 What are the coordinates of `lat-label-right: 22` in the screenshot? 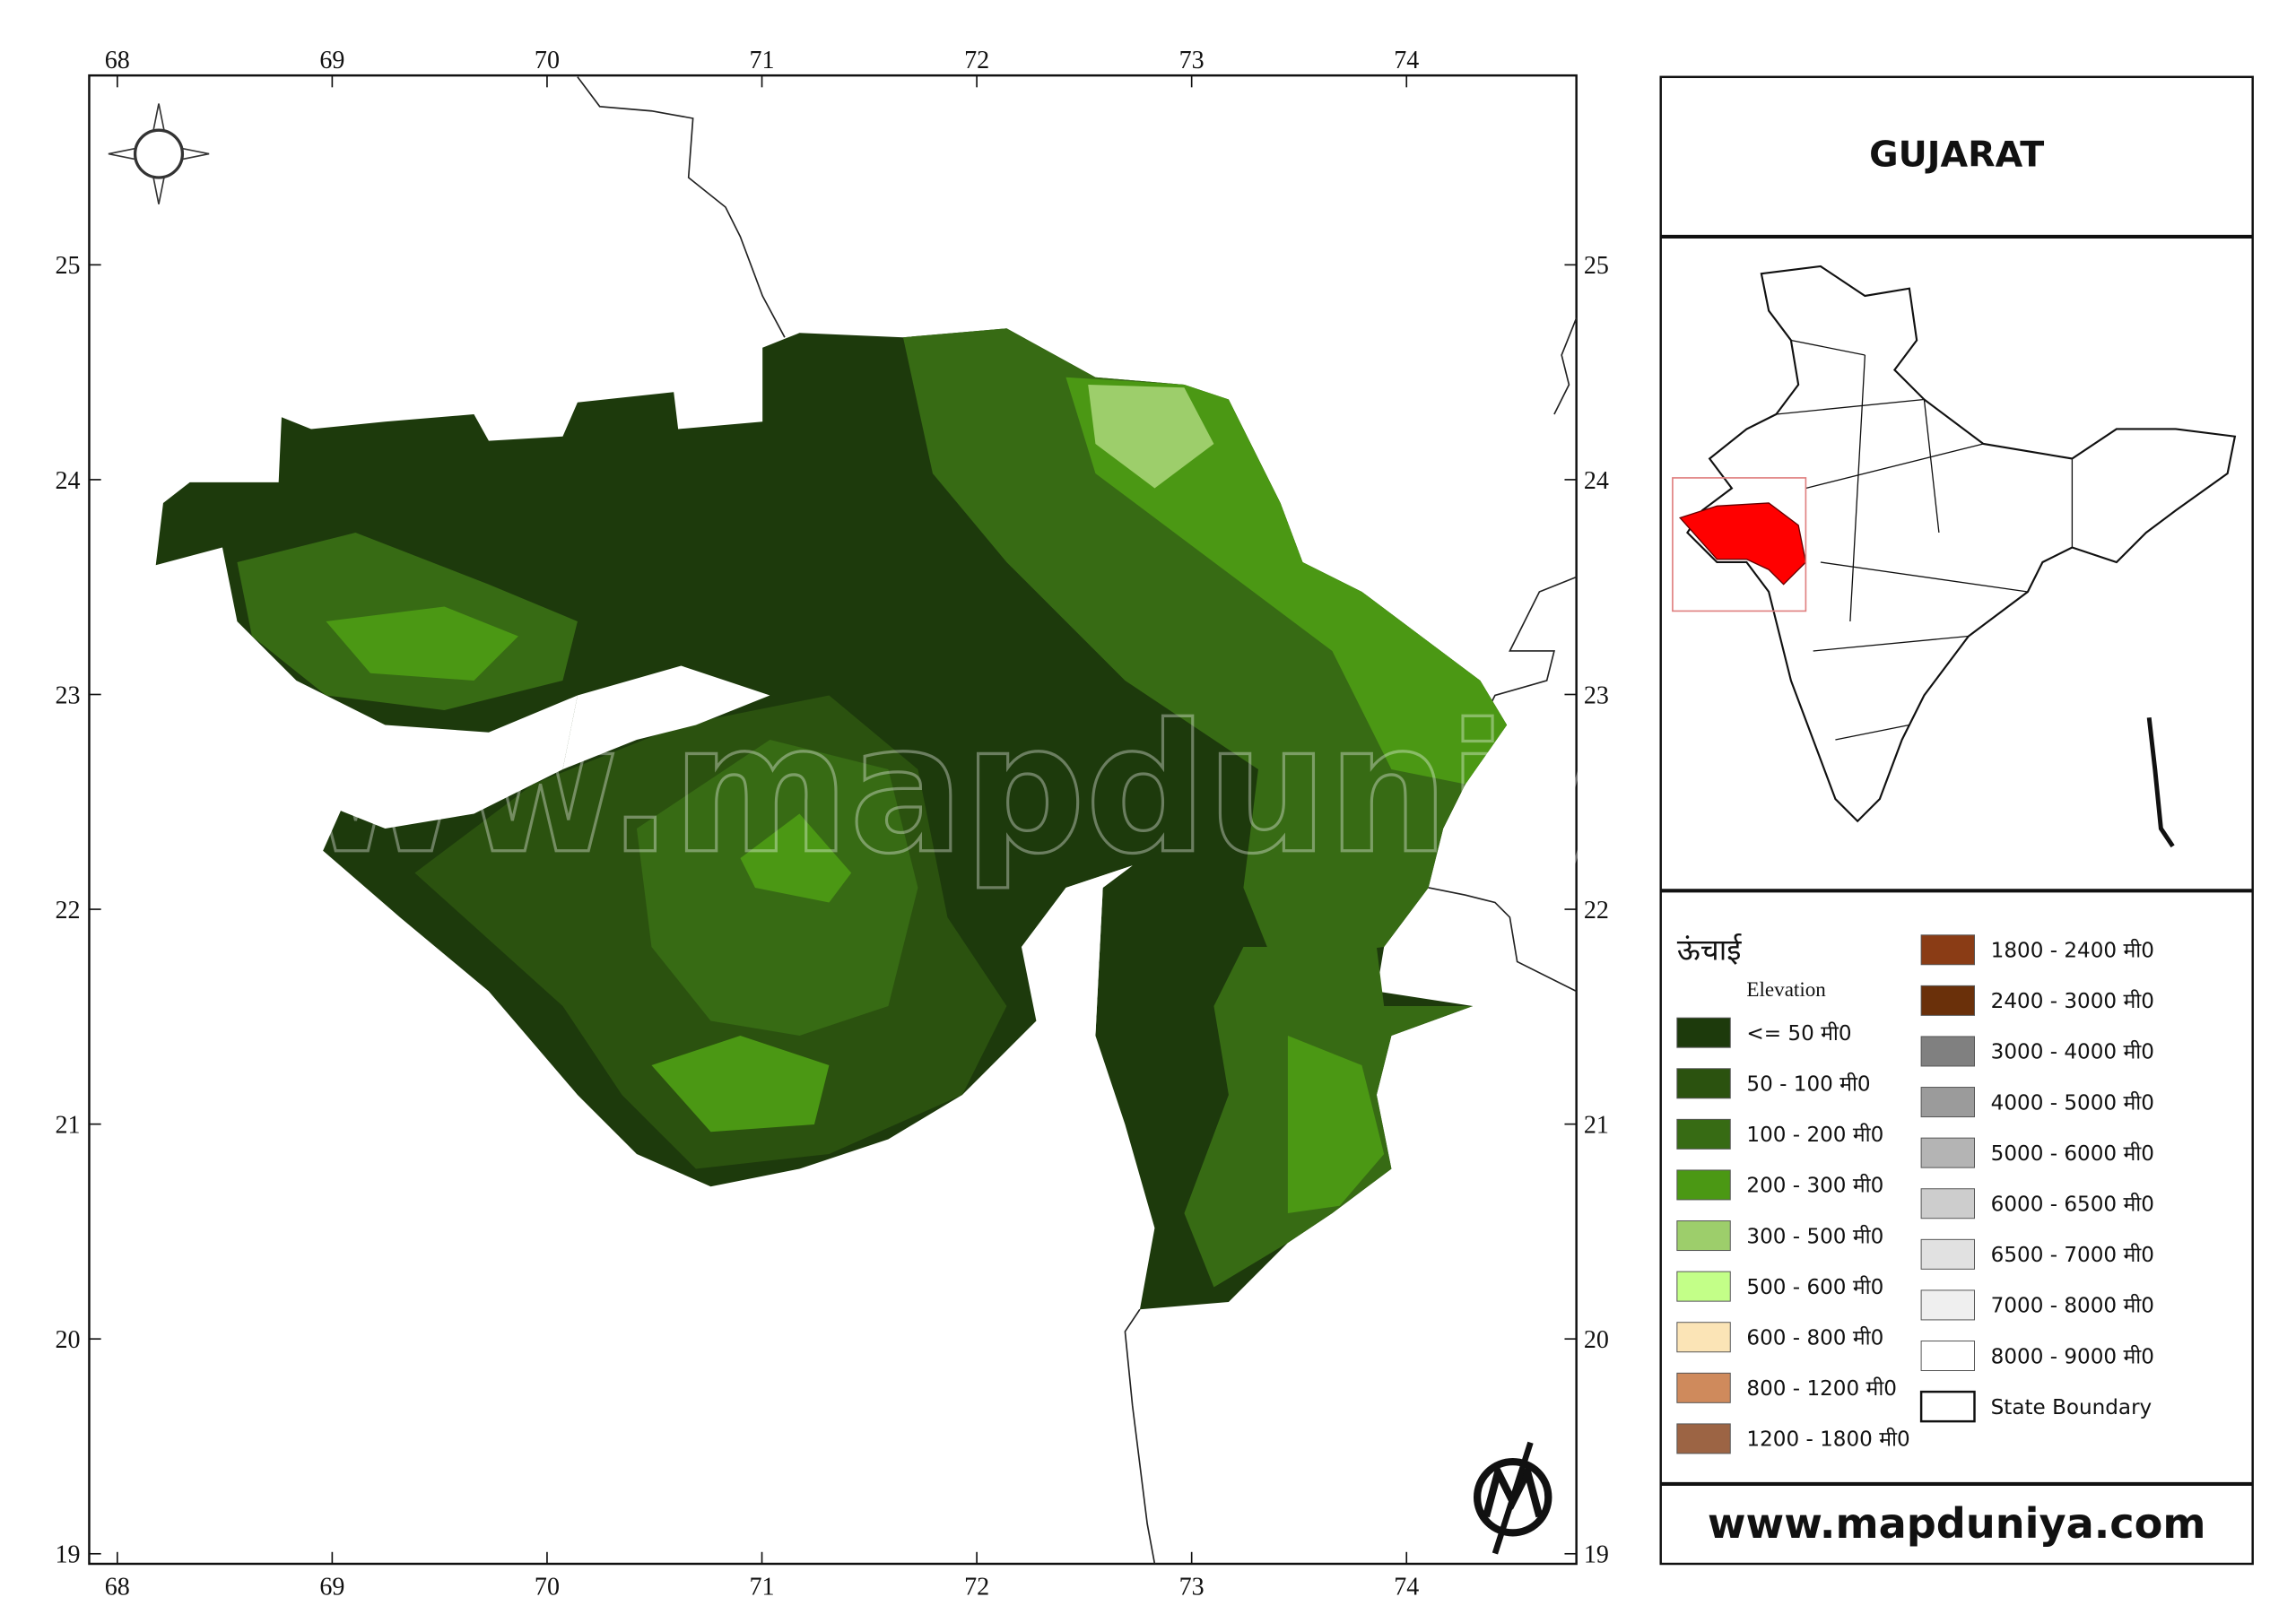 It's located at (1596, 910).